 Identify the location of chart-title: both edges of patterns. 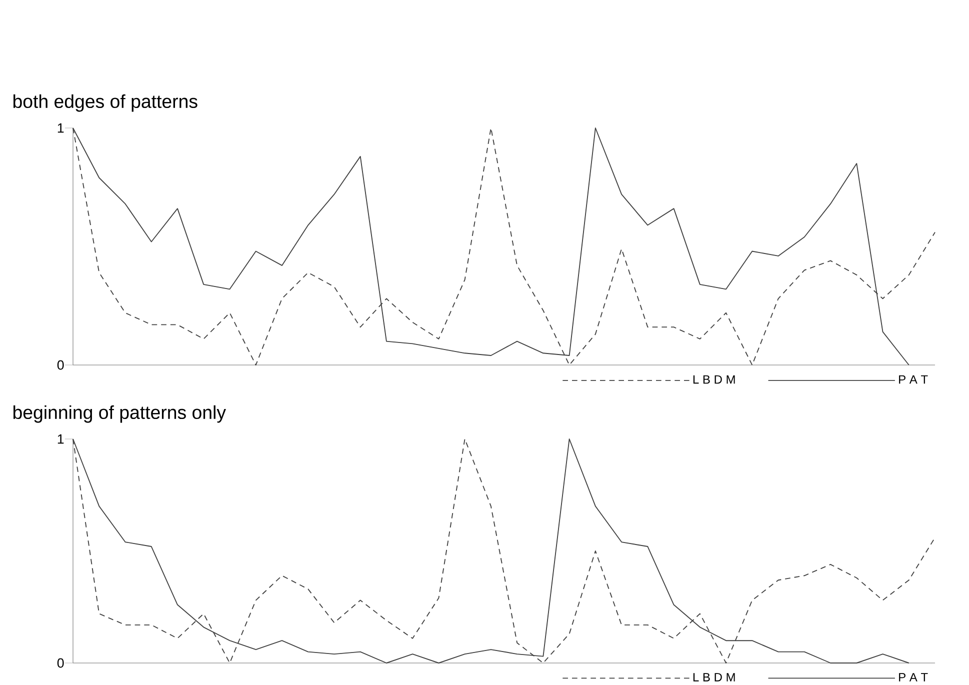
(105, 103).